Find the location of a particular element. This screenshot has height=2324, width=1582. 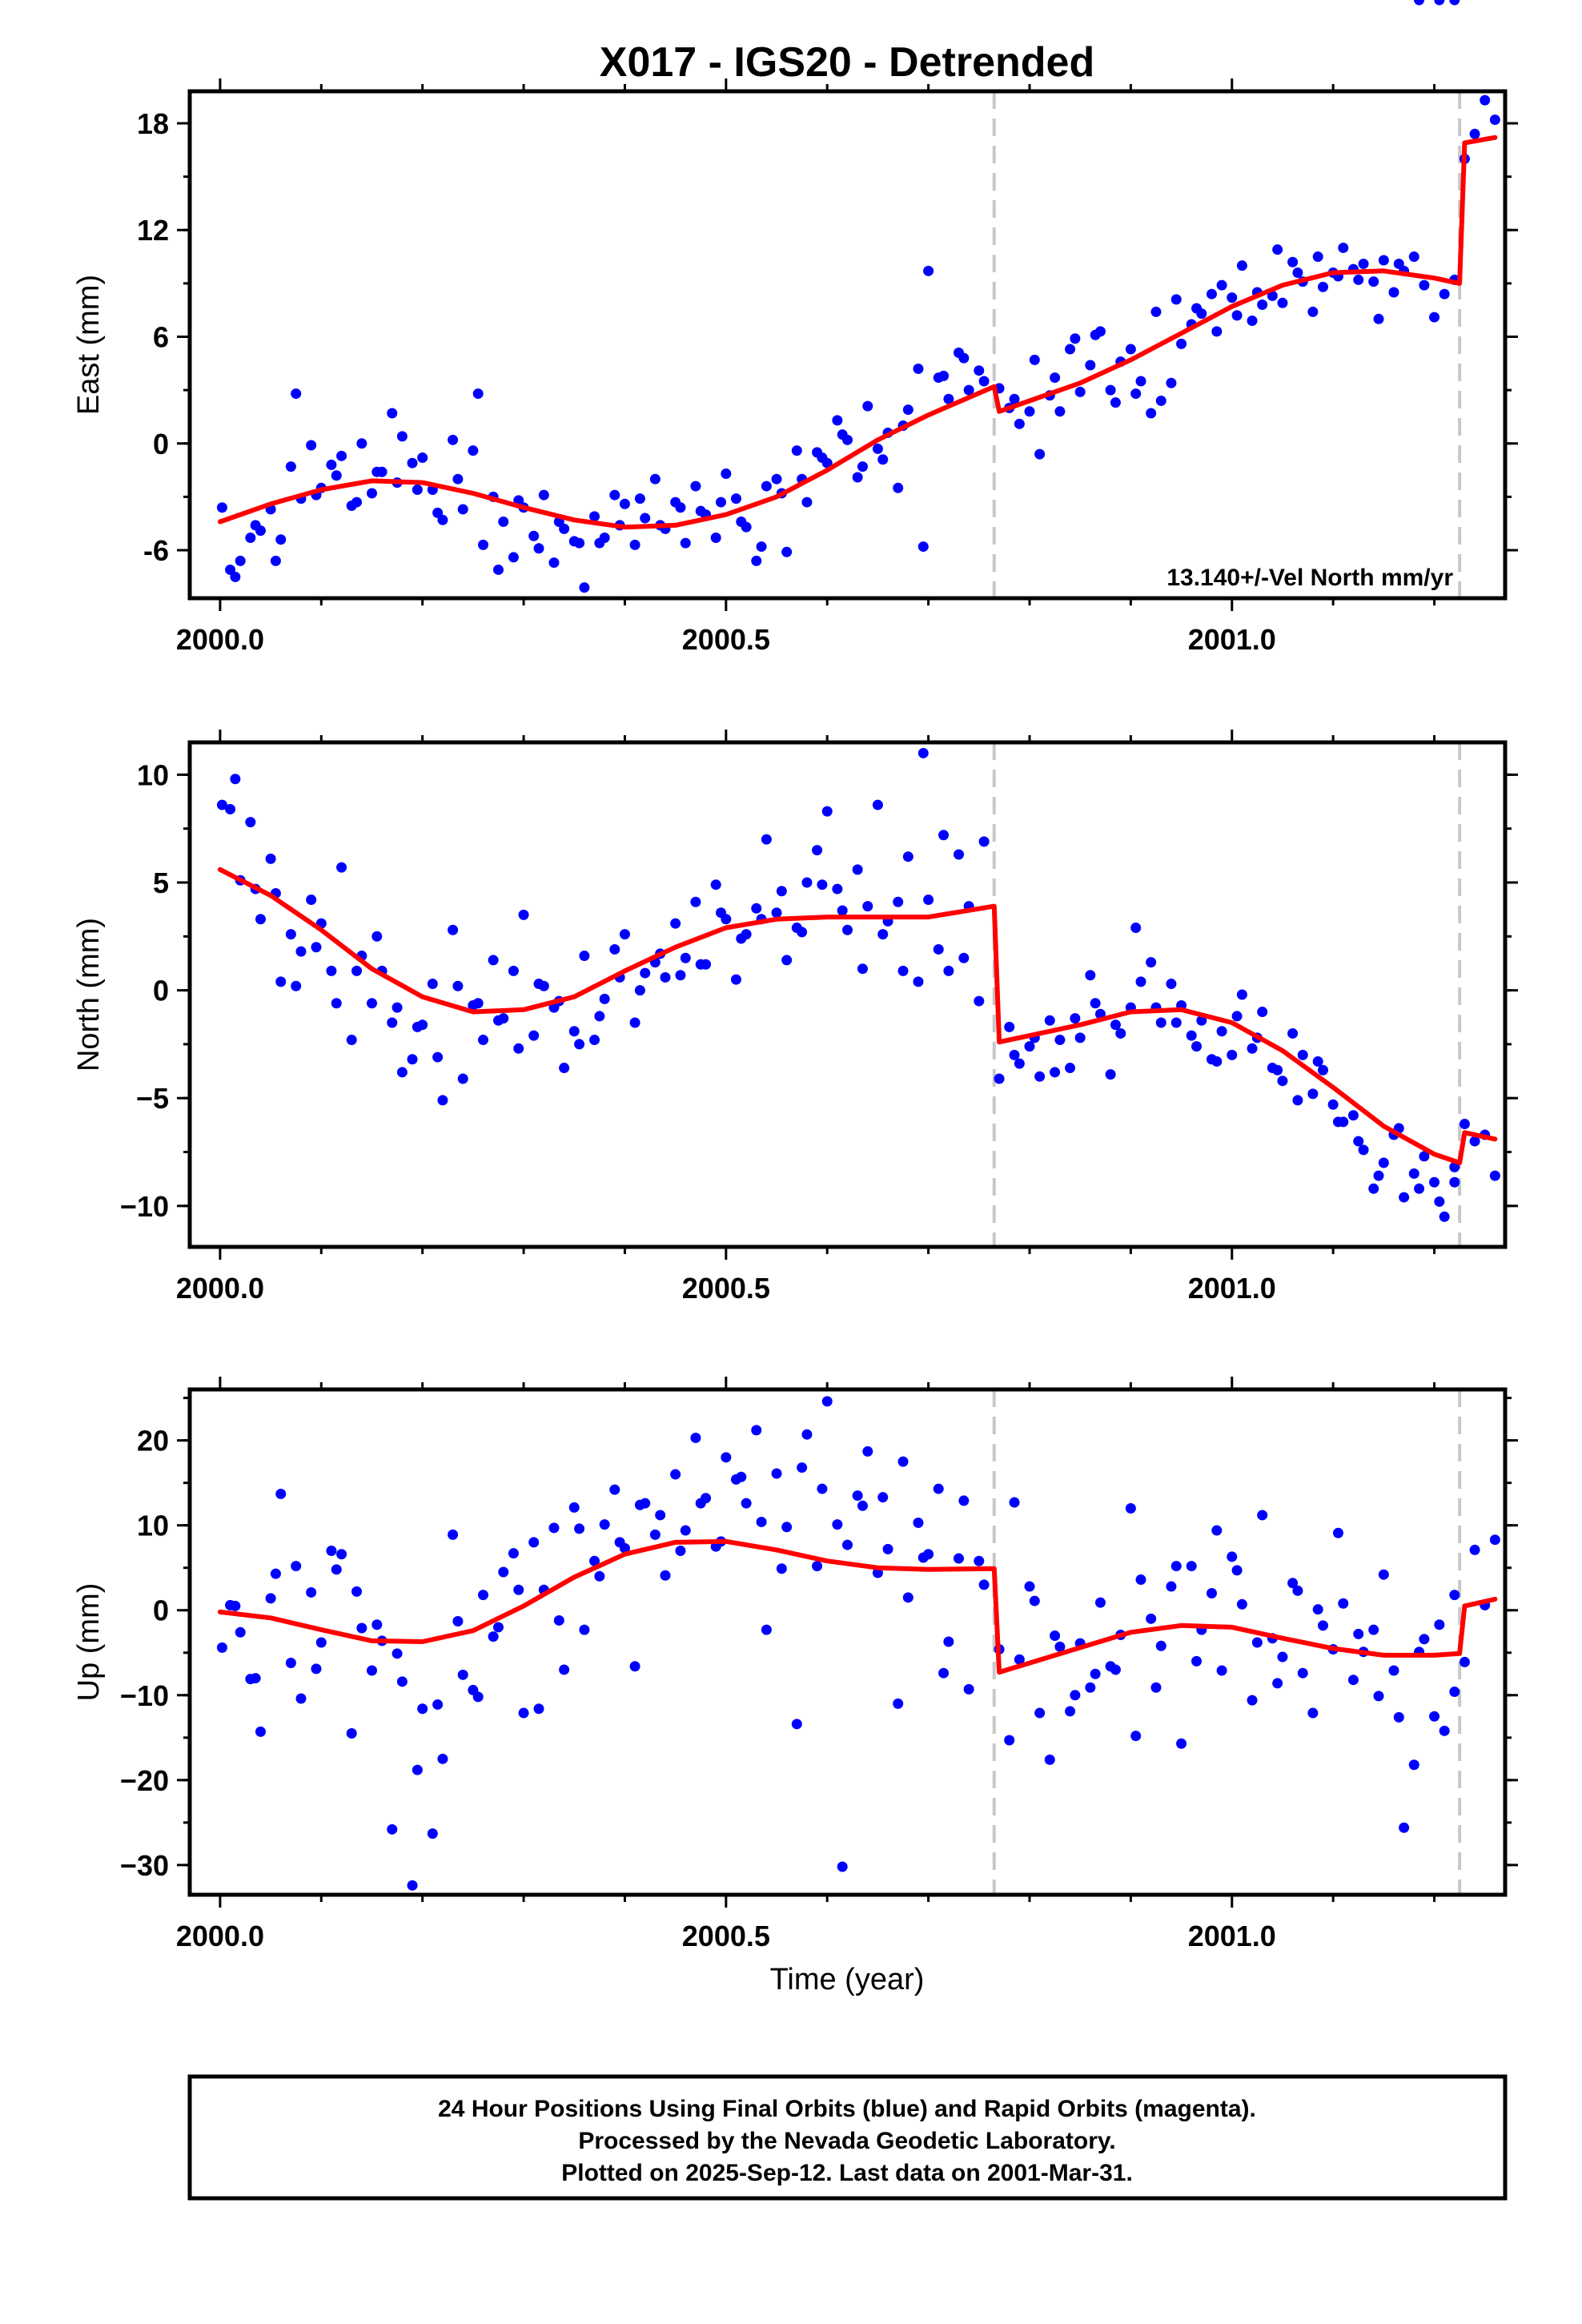

y-axis-label: North (mm) is located at coordinates (89, 995).